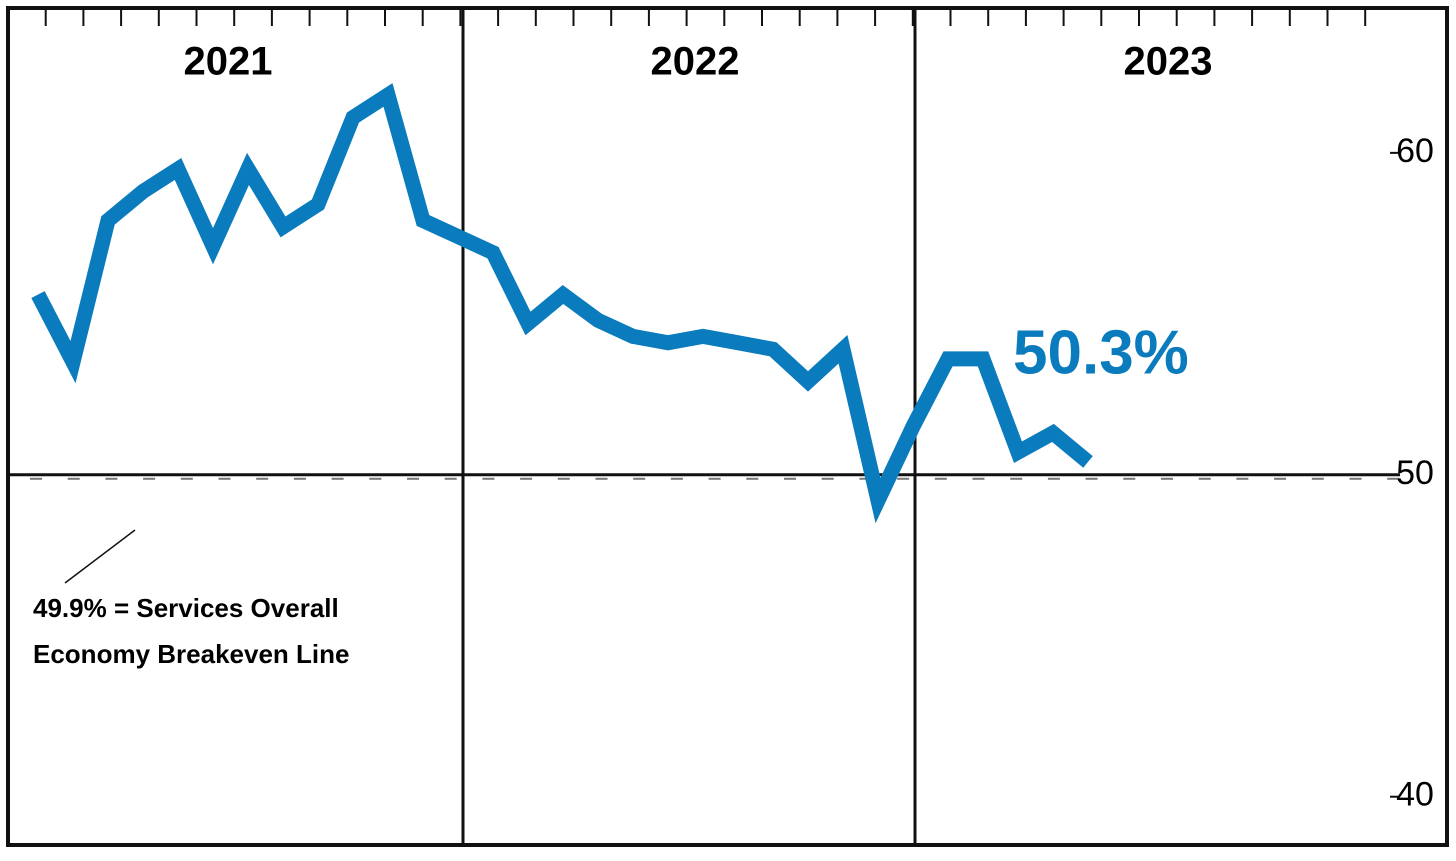  Describe the element at coordinates (1101, 352) in the screenshot. I see `value-label: 50.3%` at that location.